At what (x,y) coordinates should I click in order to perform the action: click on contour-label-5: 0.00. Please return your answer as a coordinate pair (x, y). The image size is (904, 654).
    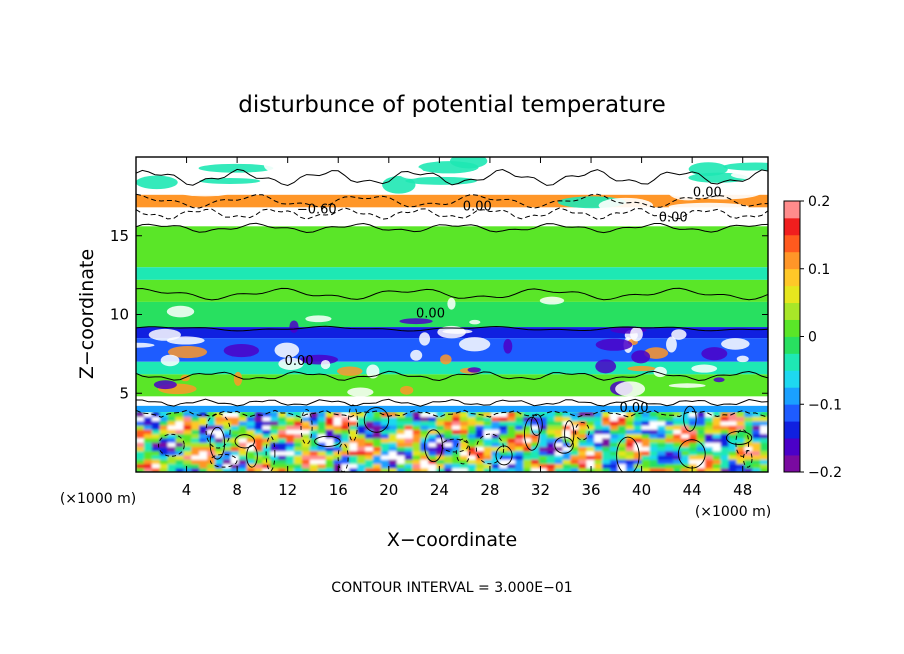
    Looking at the image, I should click on (299, 361).